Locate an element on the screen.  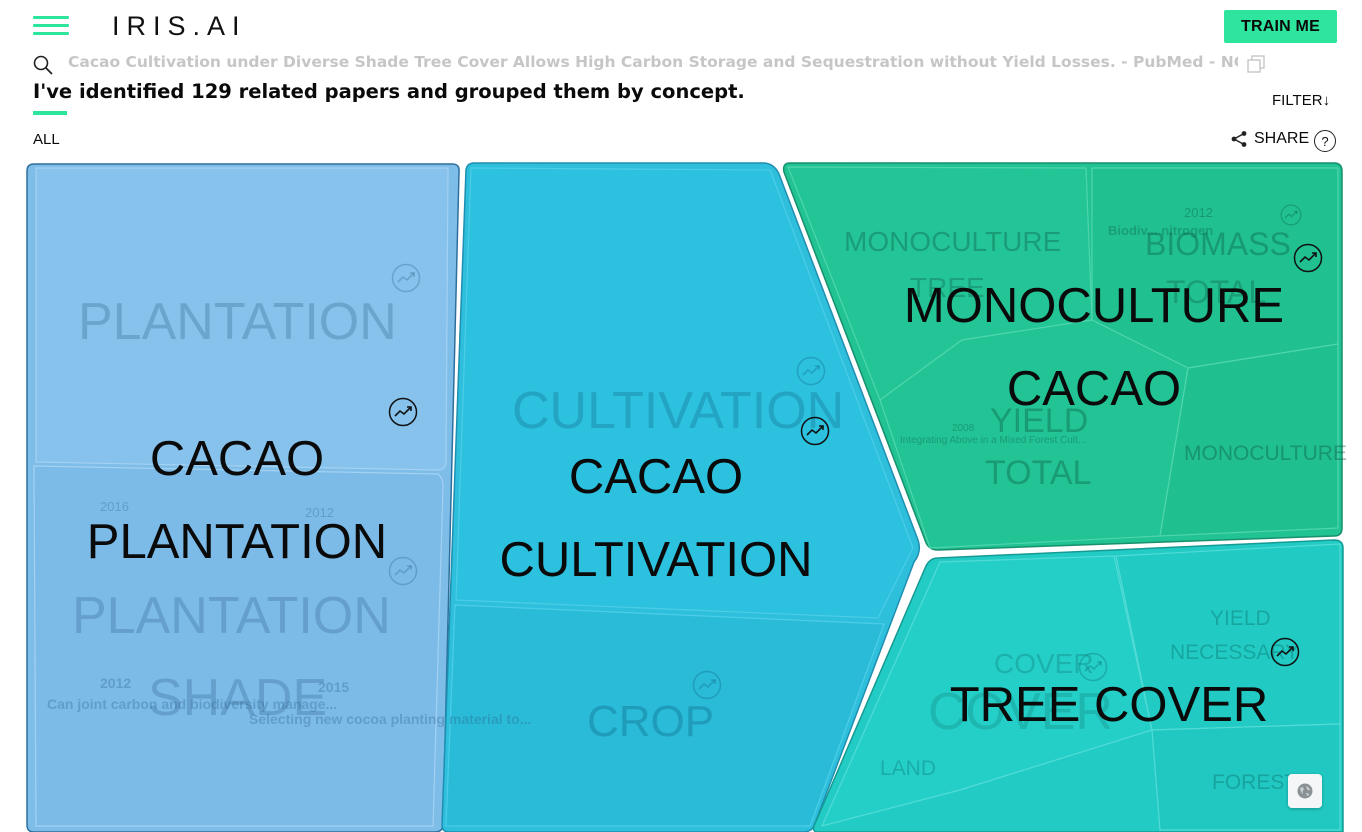
arrow-down-icon: ↓ is located at coordinates (1326, 100).